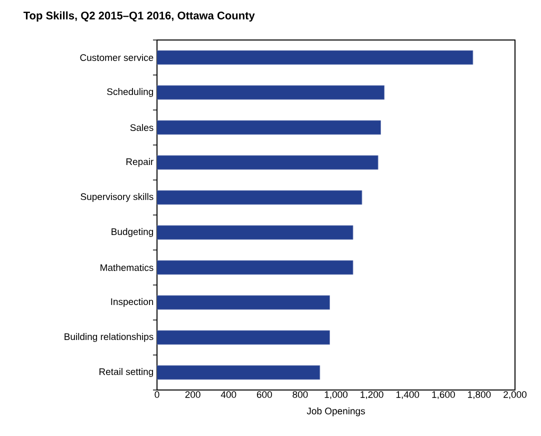  What do you see at coordinates (157, 394) in the screenshot?
I see `x-tick-label: 0` at bounding box center [157, 394].